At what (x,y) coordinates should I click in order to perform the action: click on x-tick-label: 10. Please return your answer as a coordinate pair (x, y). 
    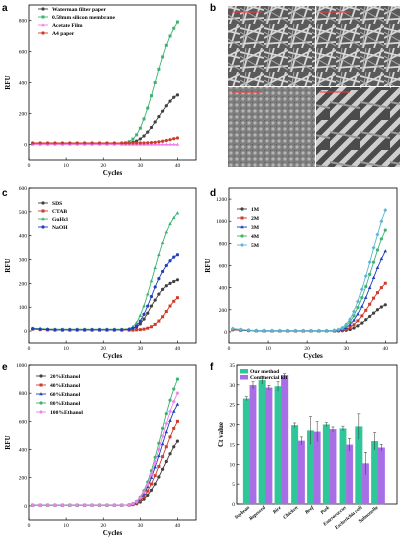
    Looking at the image, I should click on (66, 166).